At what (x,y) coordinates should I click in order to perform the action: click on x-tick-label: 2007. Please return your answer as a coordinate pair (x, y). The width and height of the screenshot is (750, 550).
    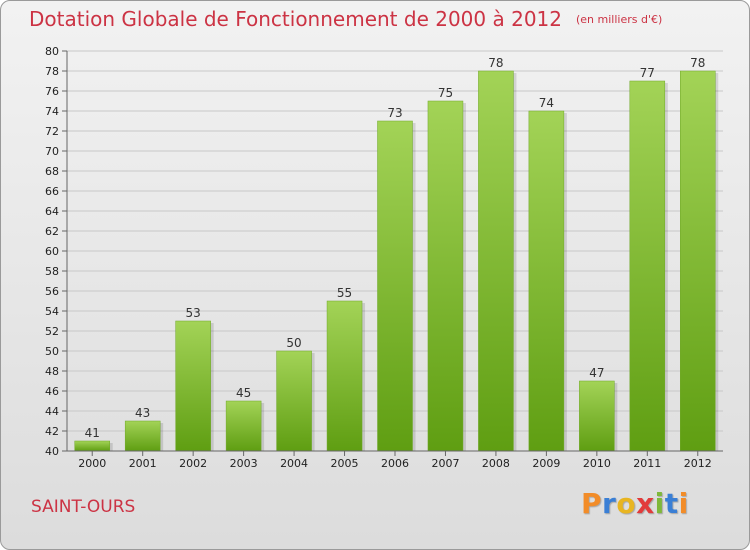
    Looking at the image, I should click on (445, 463).